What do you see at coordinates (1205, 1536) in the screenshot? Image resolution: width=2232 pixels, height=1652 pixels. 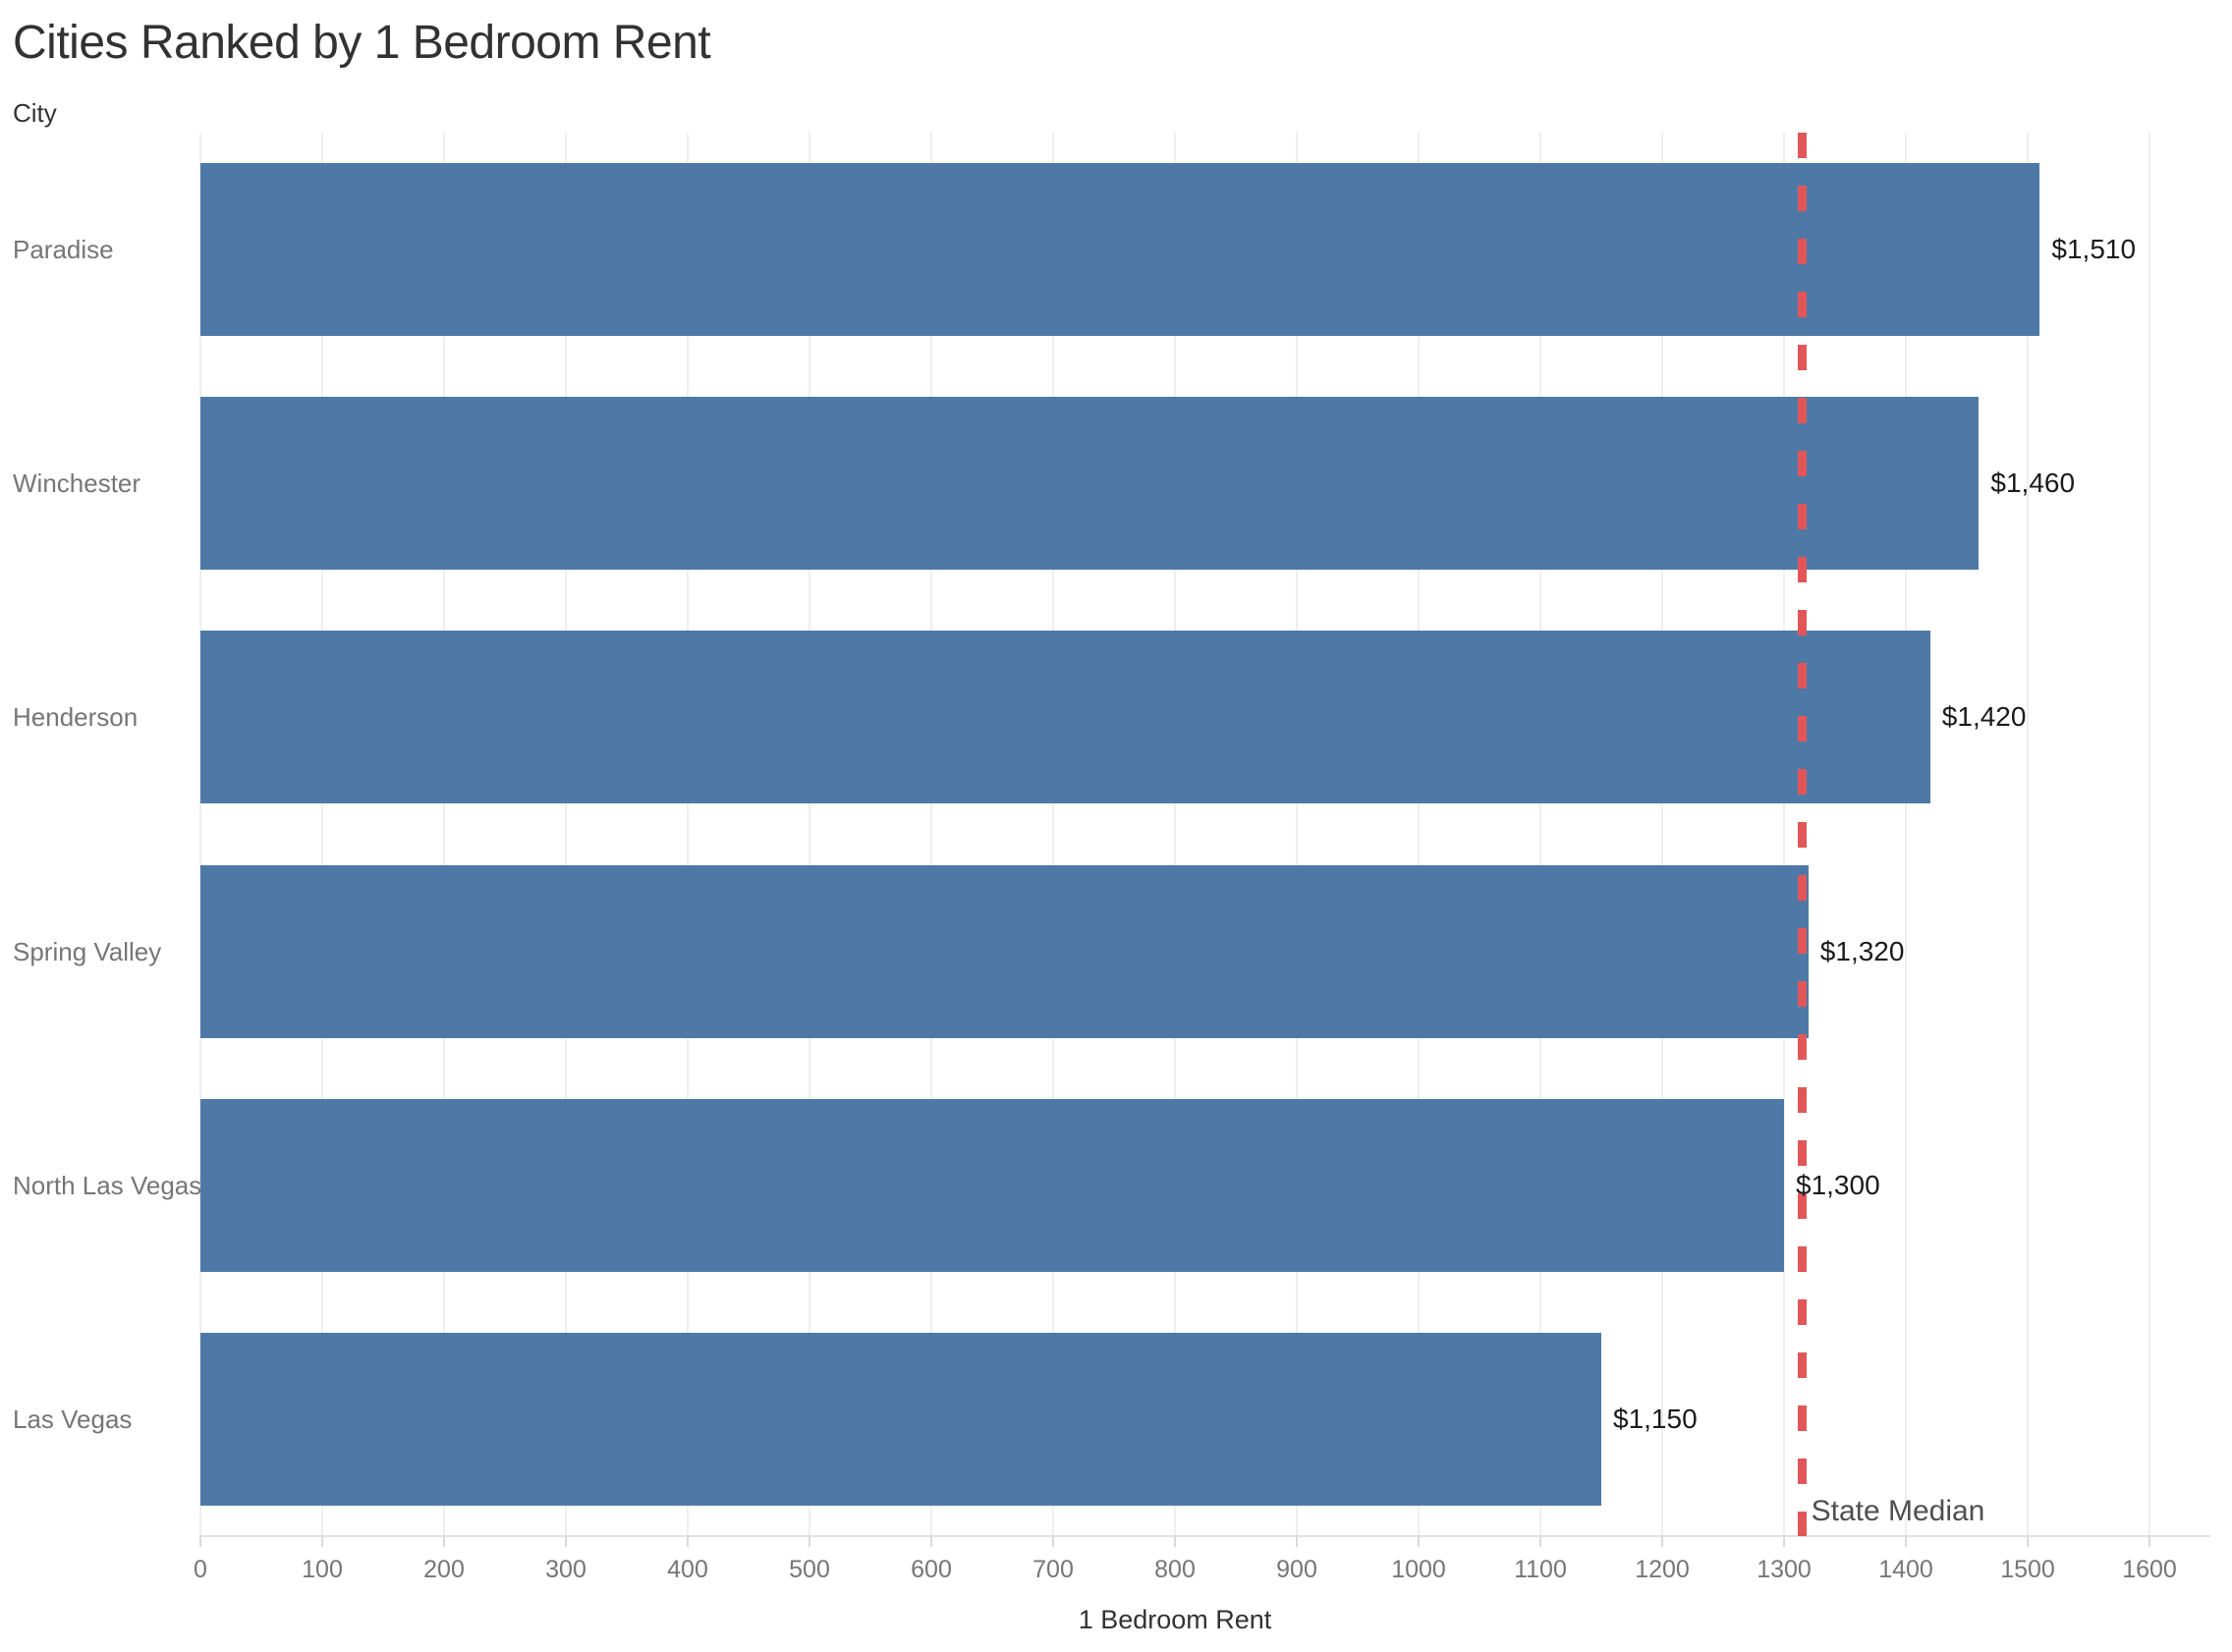 I see `x-axis-line` at bounding box center [1205, 1536].